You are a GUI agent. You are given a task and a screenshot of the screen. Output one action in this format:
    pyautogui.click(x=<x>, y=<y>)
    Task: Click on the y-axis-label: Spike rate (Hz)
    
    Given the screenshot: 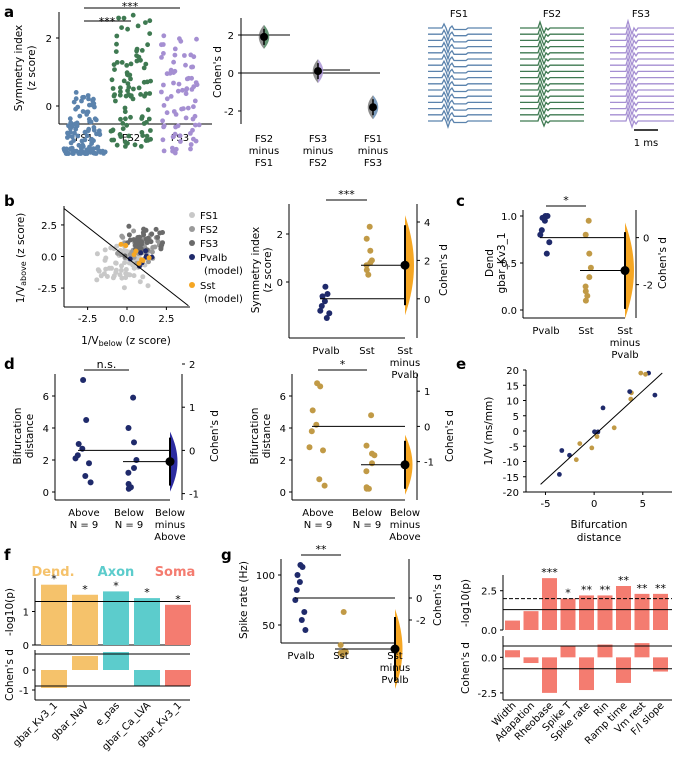 What is the action you would take?
    pyautogui.click(x=244, y=600)
    